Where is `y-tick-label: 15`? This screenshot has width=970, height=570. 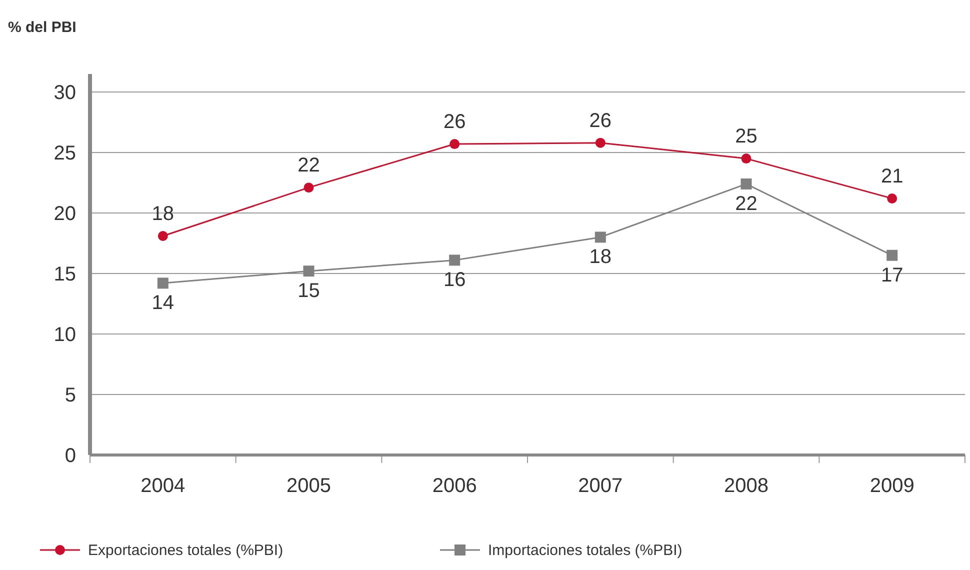 y-tick-label: 15 is located at coordinates (65, 275).